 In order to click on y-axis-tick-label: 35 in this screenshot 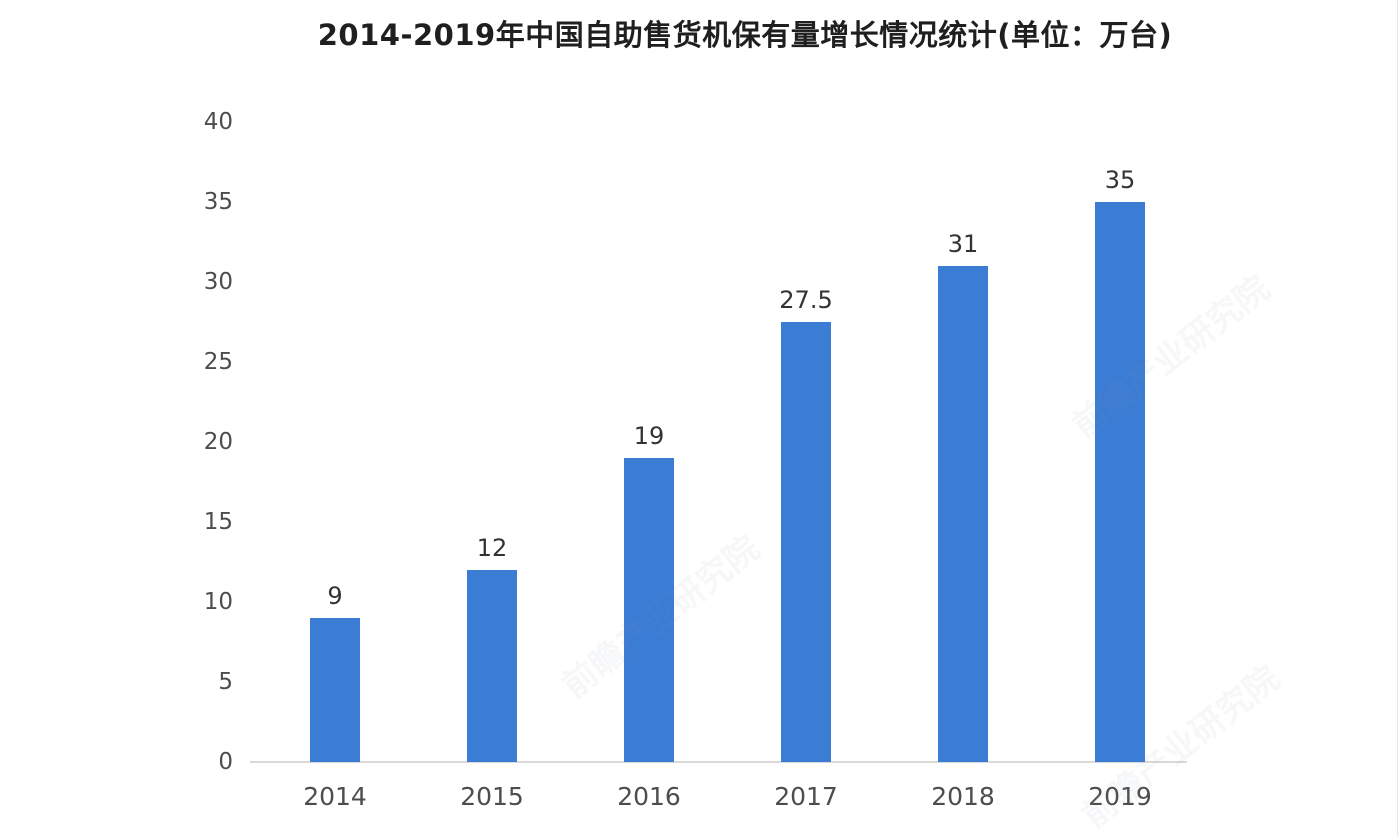, I will do `click(218, 202)`.